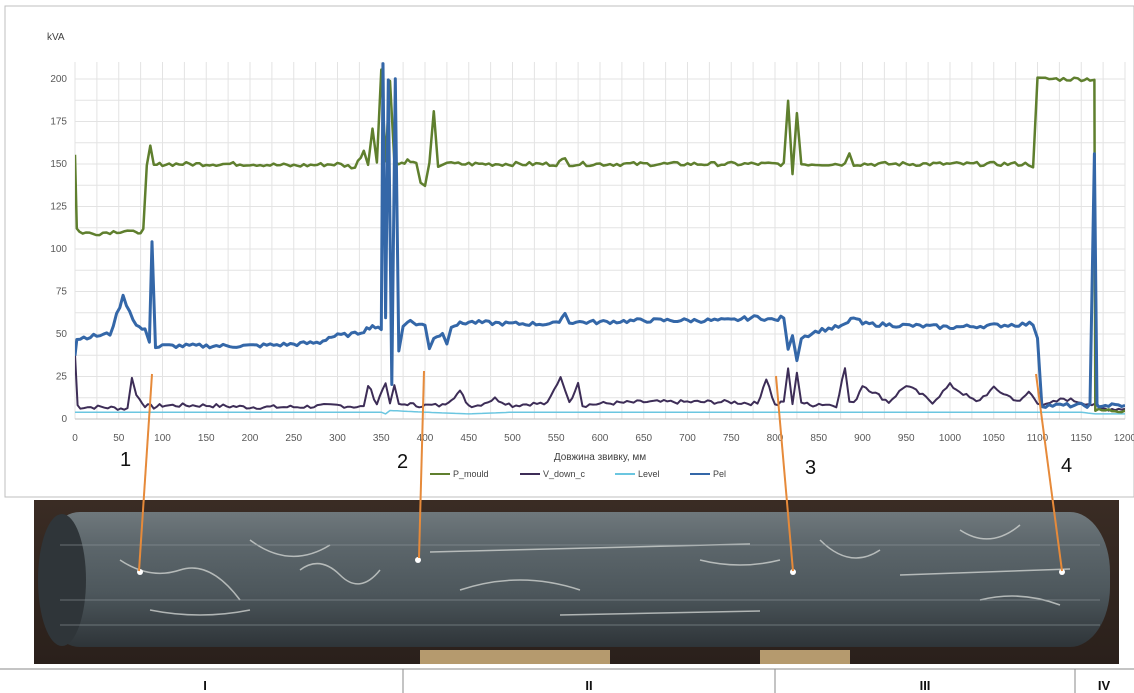  I want to click on y-tick-label: 150, so click(58, 164).